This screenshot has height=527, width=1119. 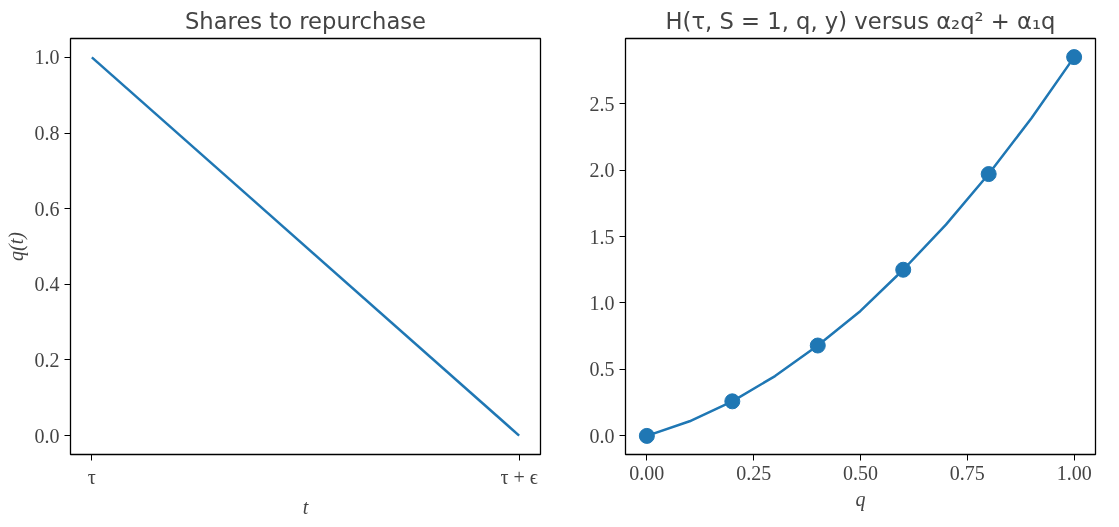 What do you see at coordinates (602, 236) in the screenshot?
I see `y-tick-label: 1.5` at bounding box center [602, 236].